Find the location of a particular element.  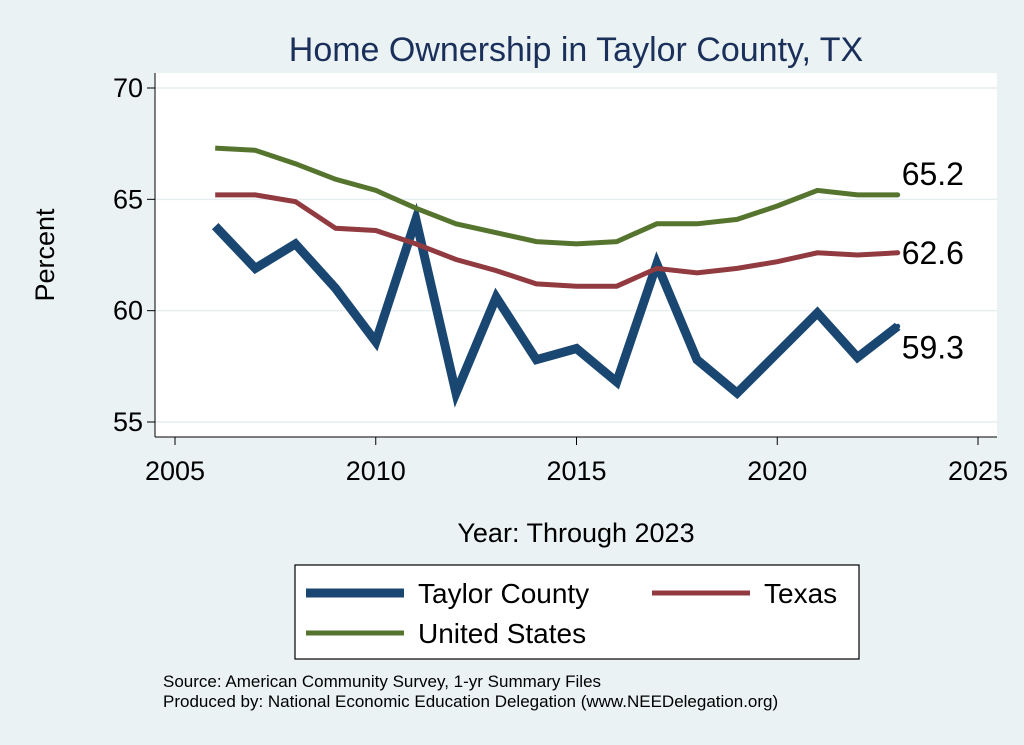

legend-label-taylor-county: Taylor County is located at coordinates (503, 593).